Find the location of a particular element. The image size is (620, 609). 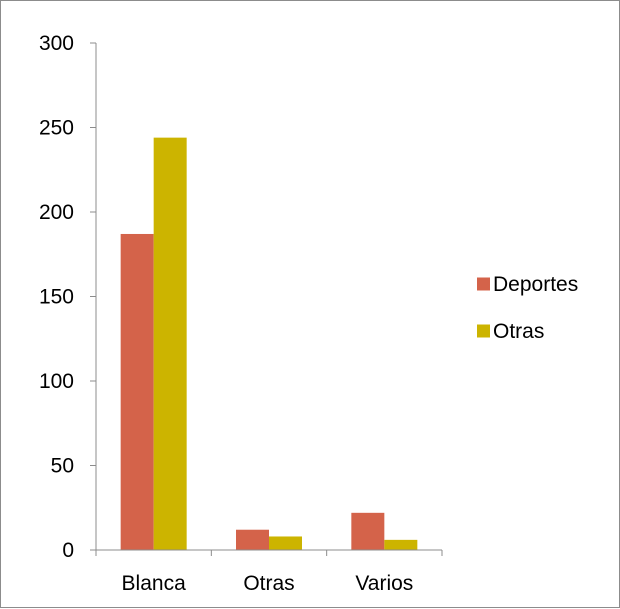

bar-deportes-varios is located at coordinates (368, 531).